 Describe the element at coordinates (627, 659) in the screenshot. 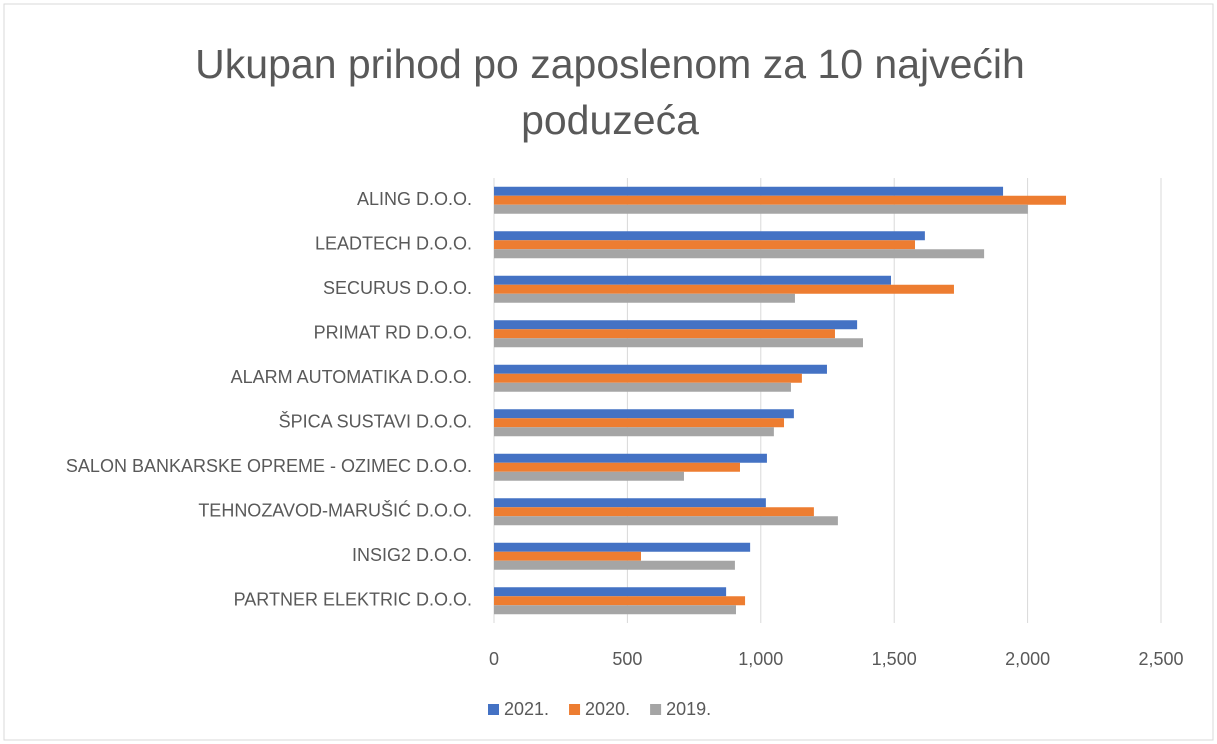

I see `x-tick-label: 500` at that location.